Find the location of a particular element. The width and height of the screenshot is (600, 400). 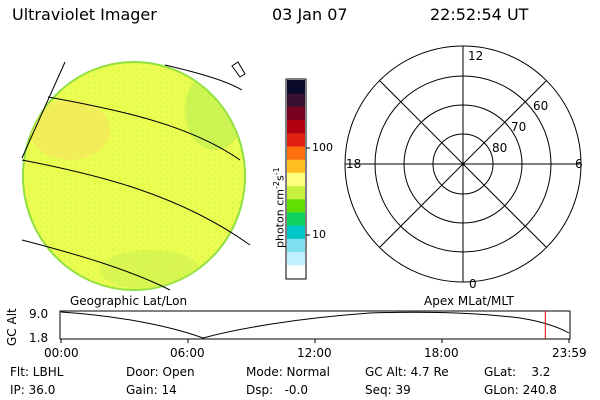

status-dsp: Dsp: -0.0 is located at coordinates (277, 390).